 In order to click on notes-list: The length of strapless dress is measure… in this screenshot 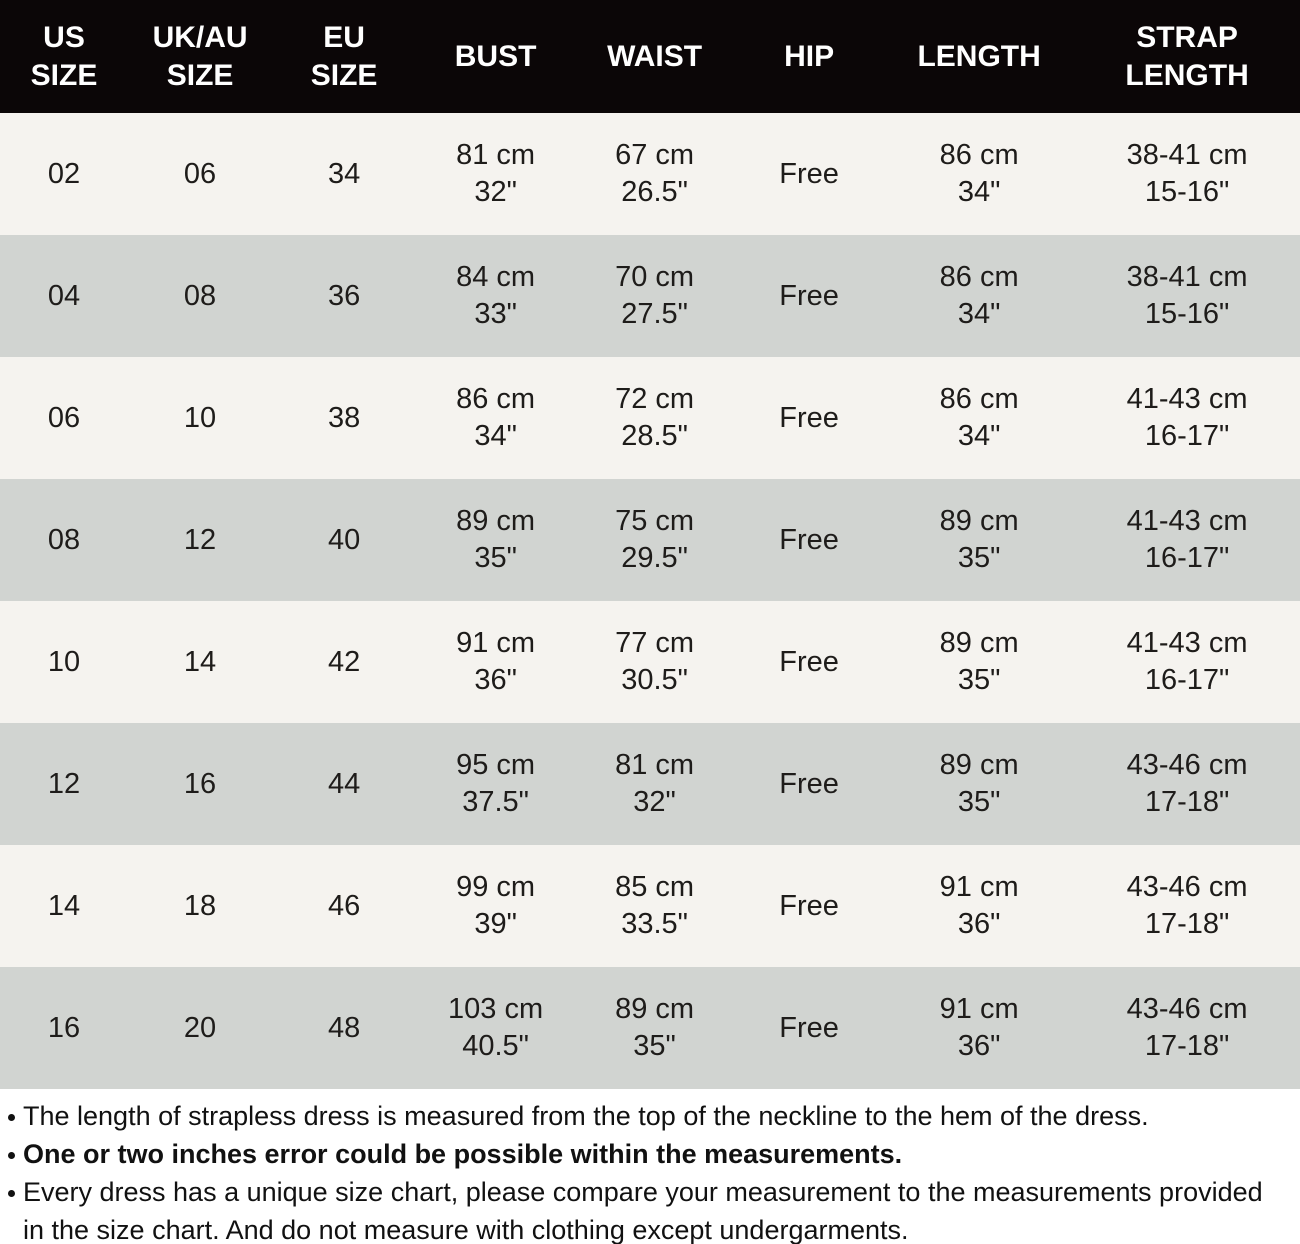, I will do `click(650, 1166)`.